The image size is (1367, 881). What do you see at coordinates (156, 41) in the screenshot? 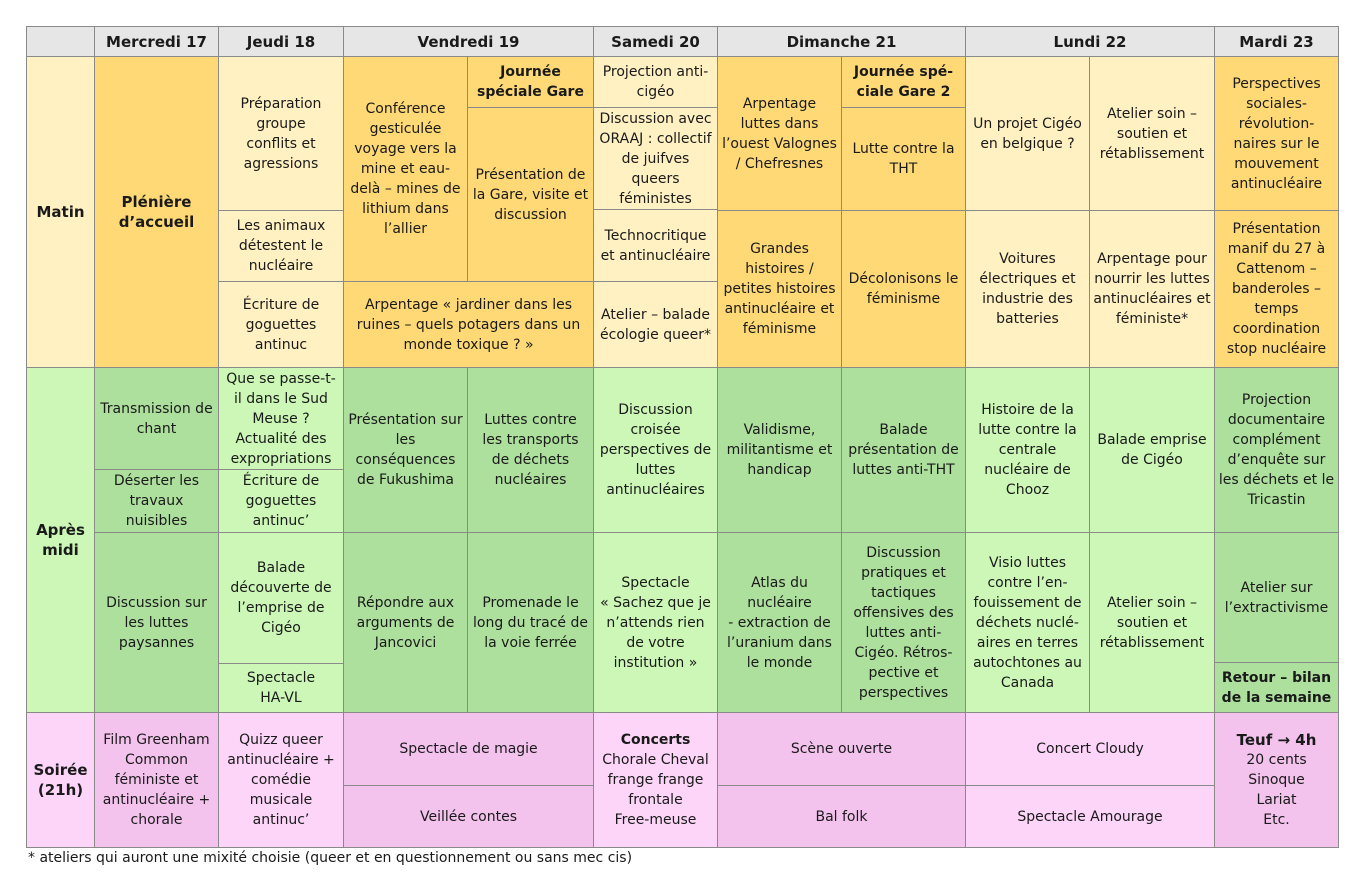
I see `day-header: Mercredi 17` at bounding box center [156, 41].